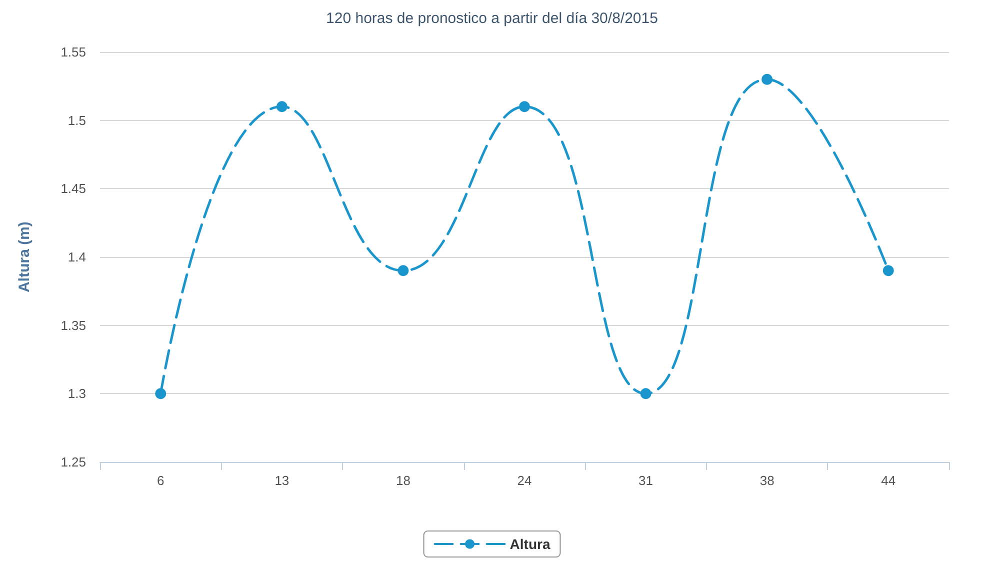 The image size is (984, 565). I want to click on y-tick-label: 1.55, so click(73, 52).